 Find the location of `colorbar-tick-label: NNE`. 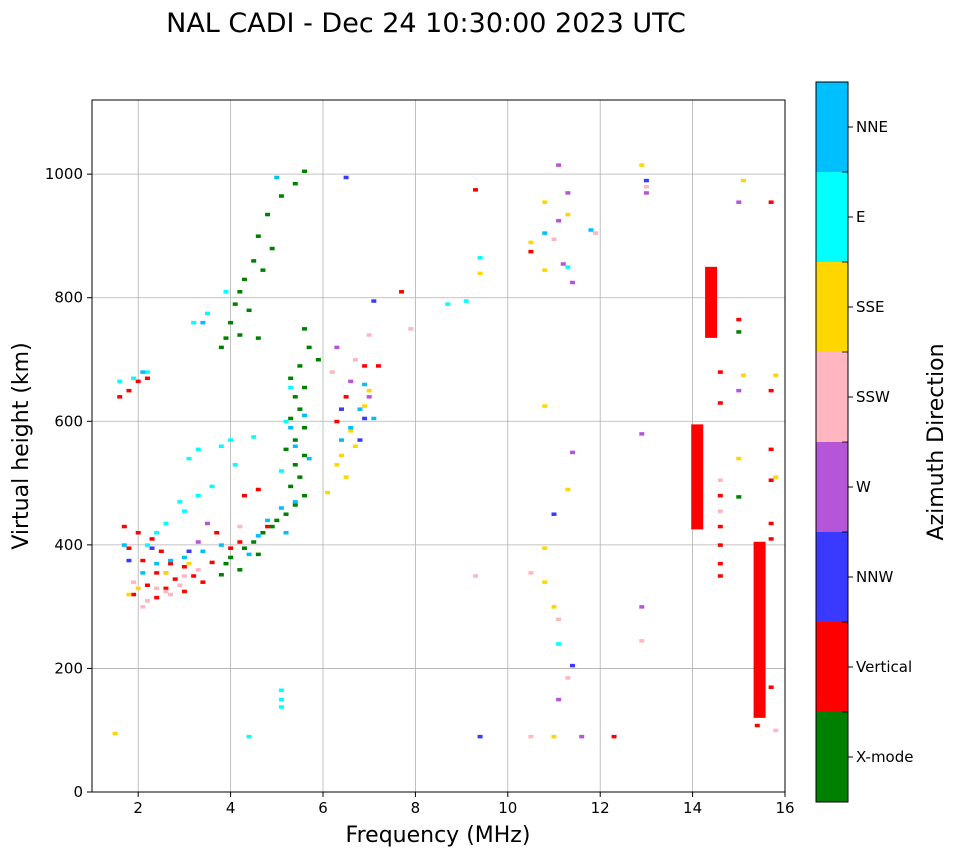

colorbar-tick-label: NNE is located at coordinates (872, 127).